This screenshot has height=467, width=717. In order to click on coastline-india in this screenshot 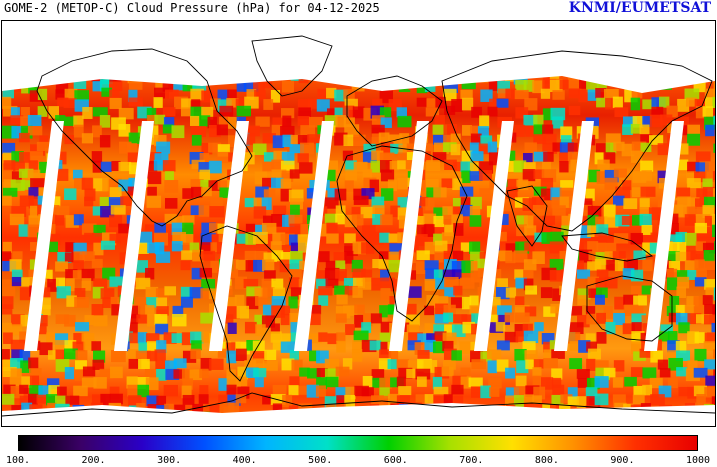, I will do `click(527, 216)`.